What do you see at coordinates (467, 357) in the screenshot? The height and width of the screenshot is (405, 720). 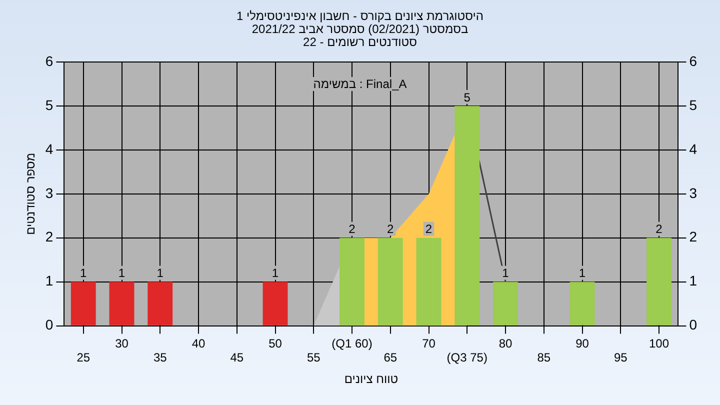 I see `x-tick-label: (Q3 75)` at bounding box center [467, 357].